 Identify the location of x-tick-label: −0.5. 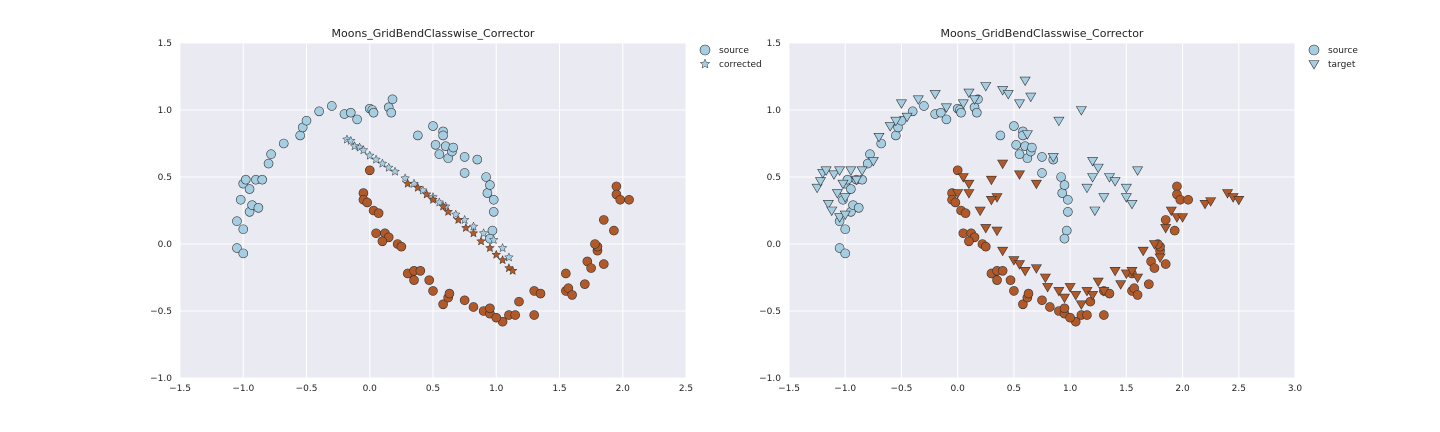
(307, 389).